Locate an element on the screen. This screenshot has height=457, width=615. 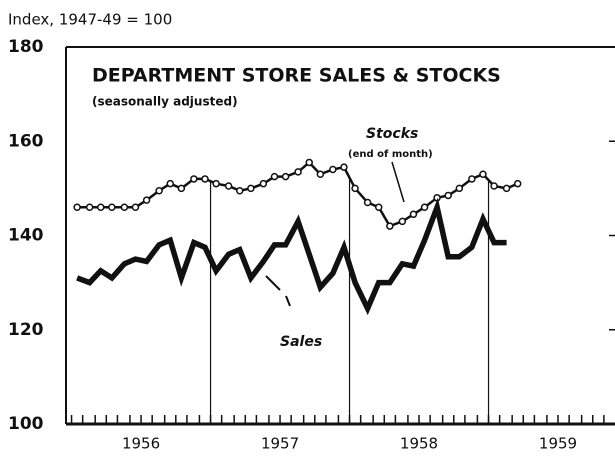
stocks-annotation: Stocks is located at coordinates (392, 134).